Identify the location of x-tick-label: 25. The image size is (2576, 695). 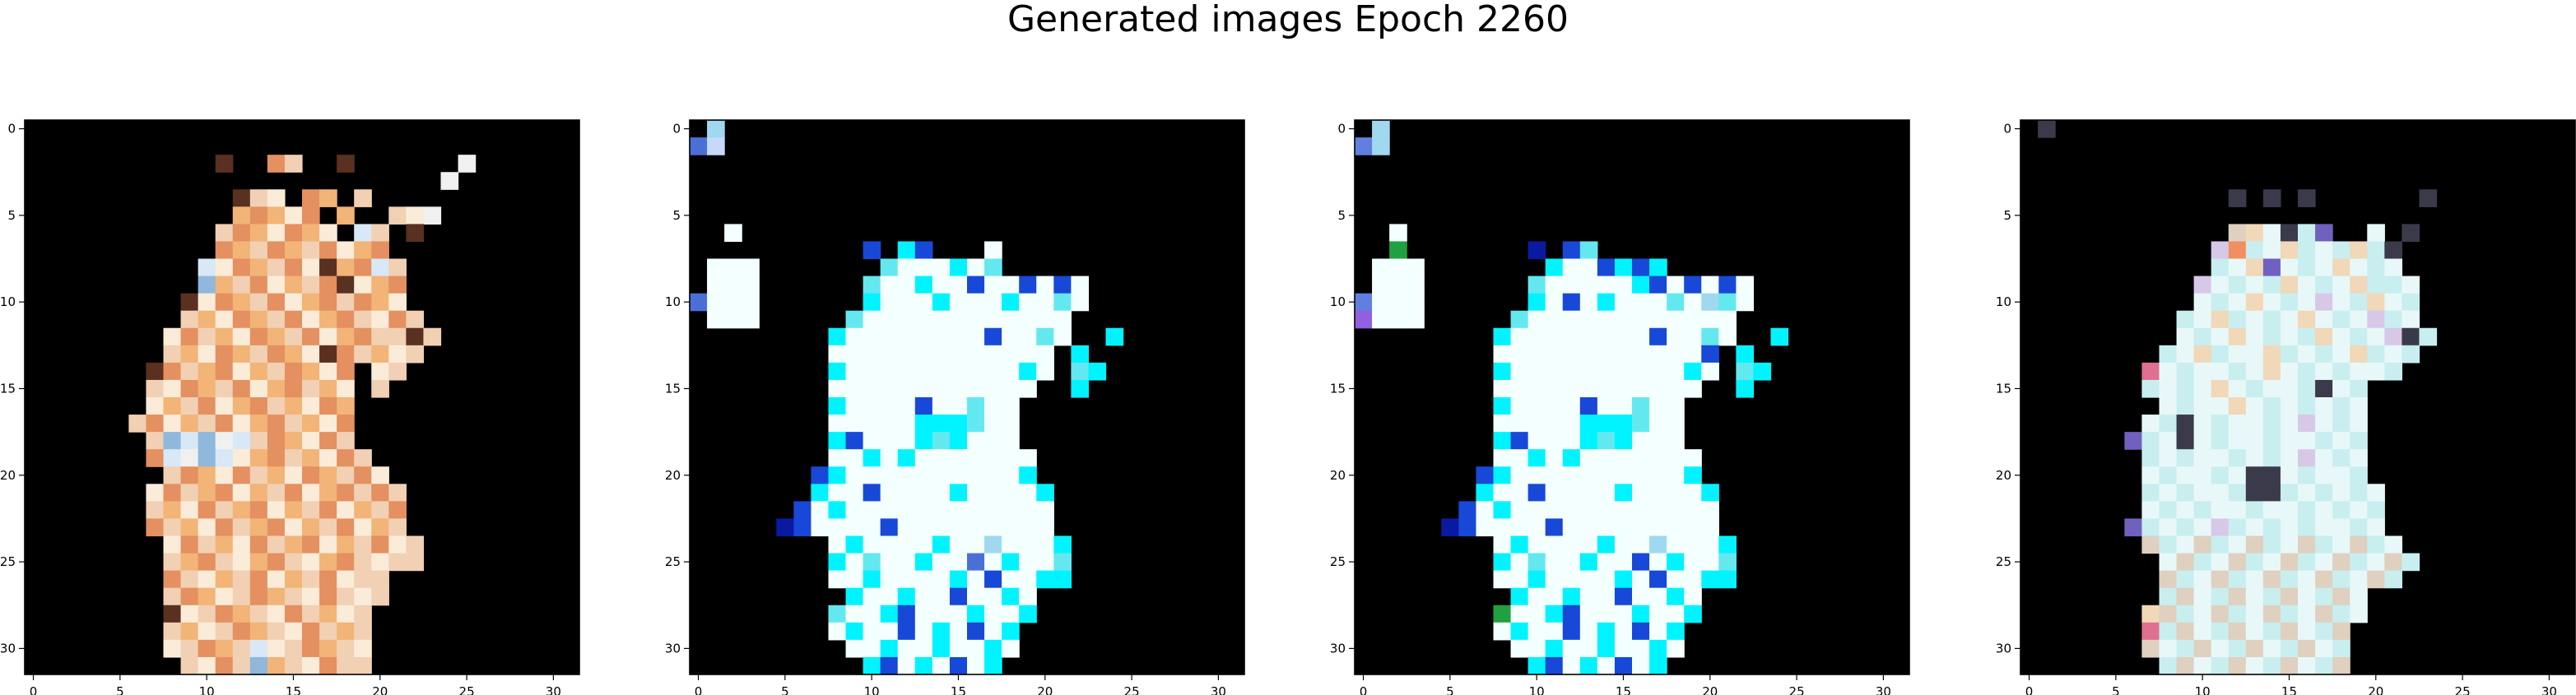
(467, 689).